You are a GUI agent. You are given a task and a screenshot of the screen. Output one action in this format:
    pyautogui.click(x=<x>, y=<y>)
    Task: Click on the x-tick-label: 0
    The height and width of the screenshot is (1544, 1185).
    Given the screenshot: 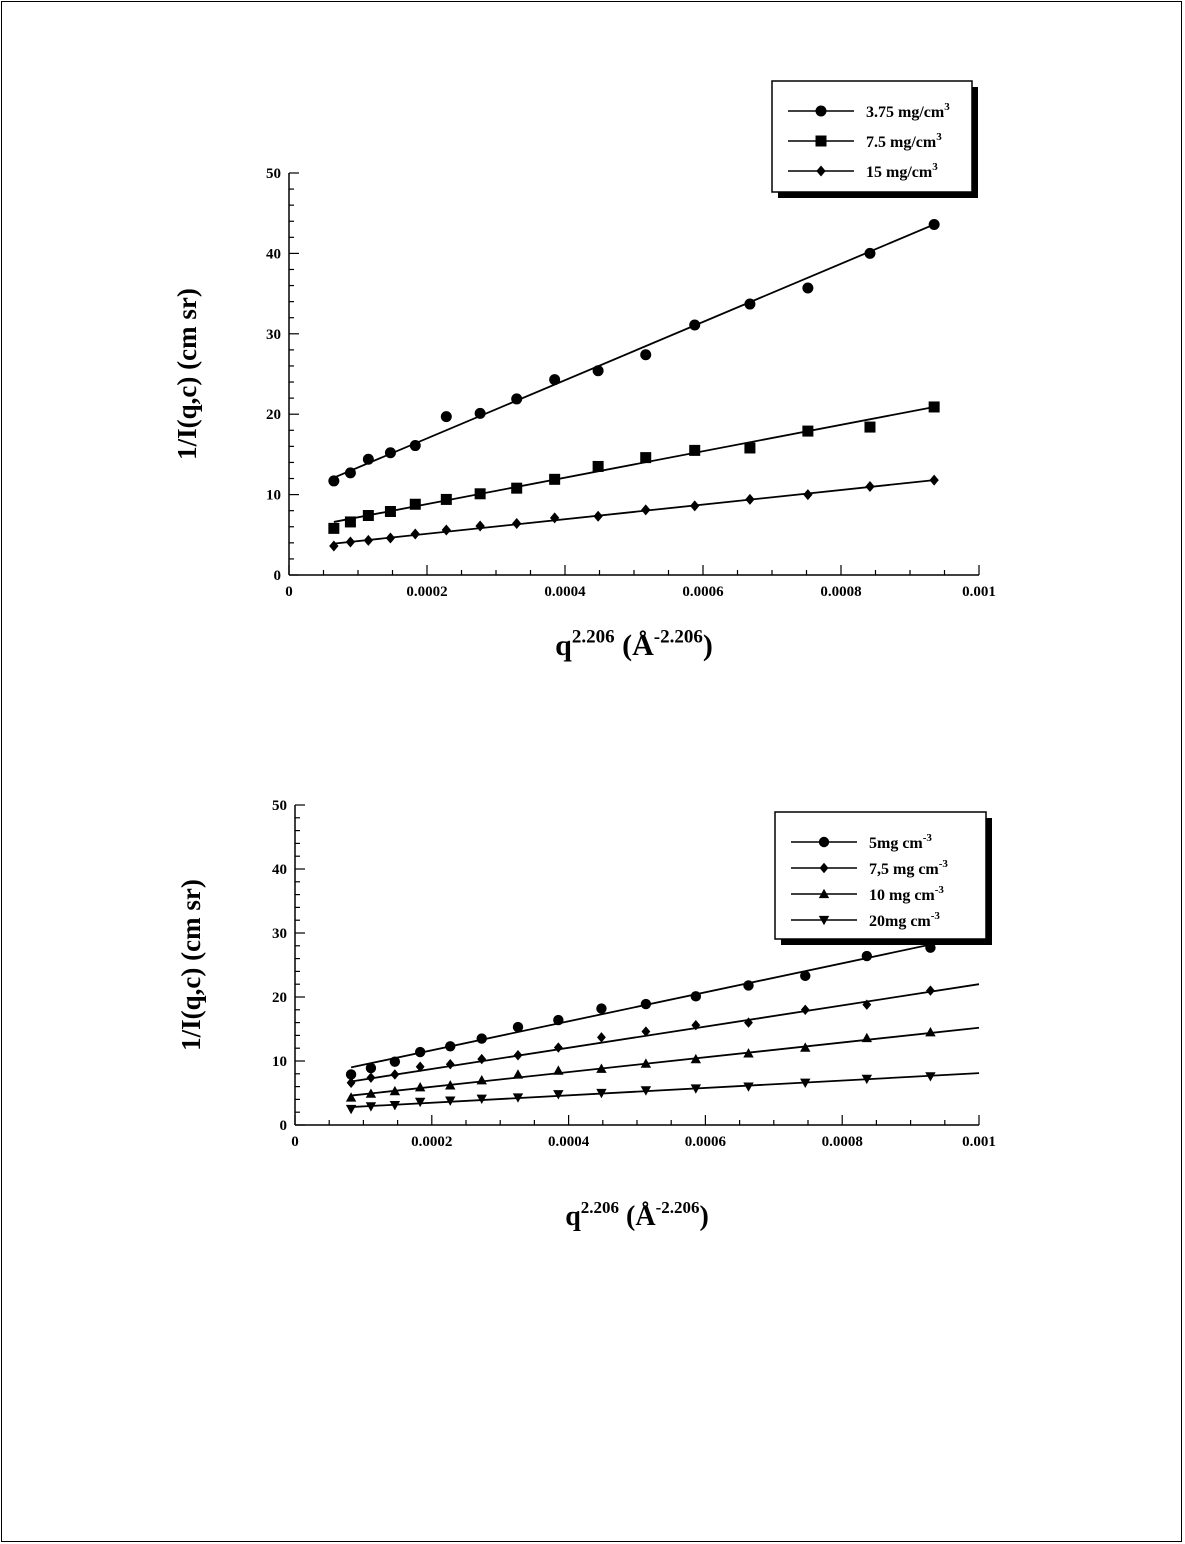 What is the action you would take?
    pyautogui.click(x=295, y=1142)
    